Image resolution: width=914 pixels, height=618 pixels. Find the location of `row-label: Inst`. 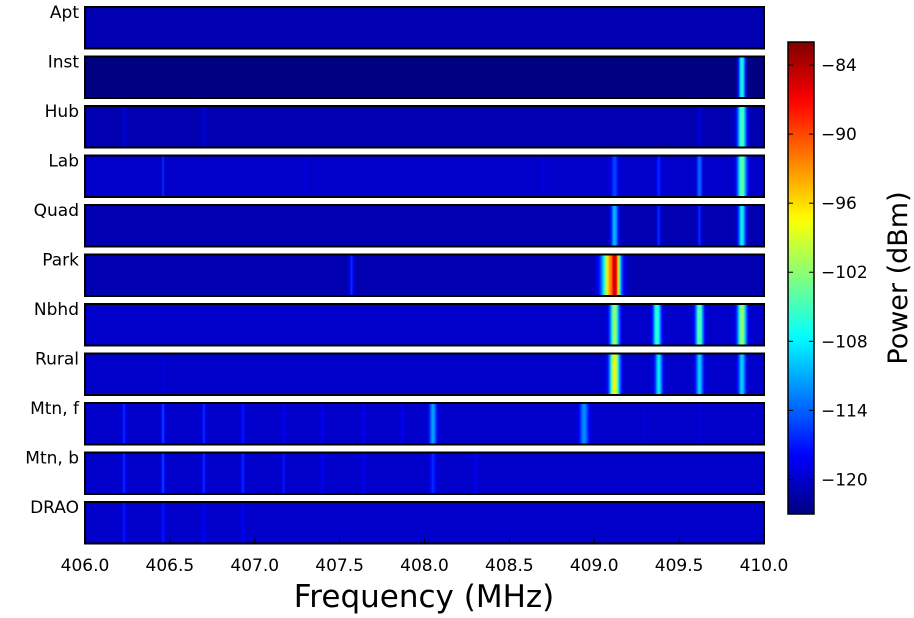

row-label: Inst is located at coordinates (64, 63).